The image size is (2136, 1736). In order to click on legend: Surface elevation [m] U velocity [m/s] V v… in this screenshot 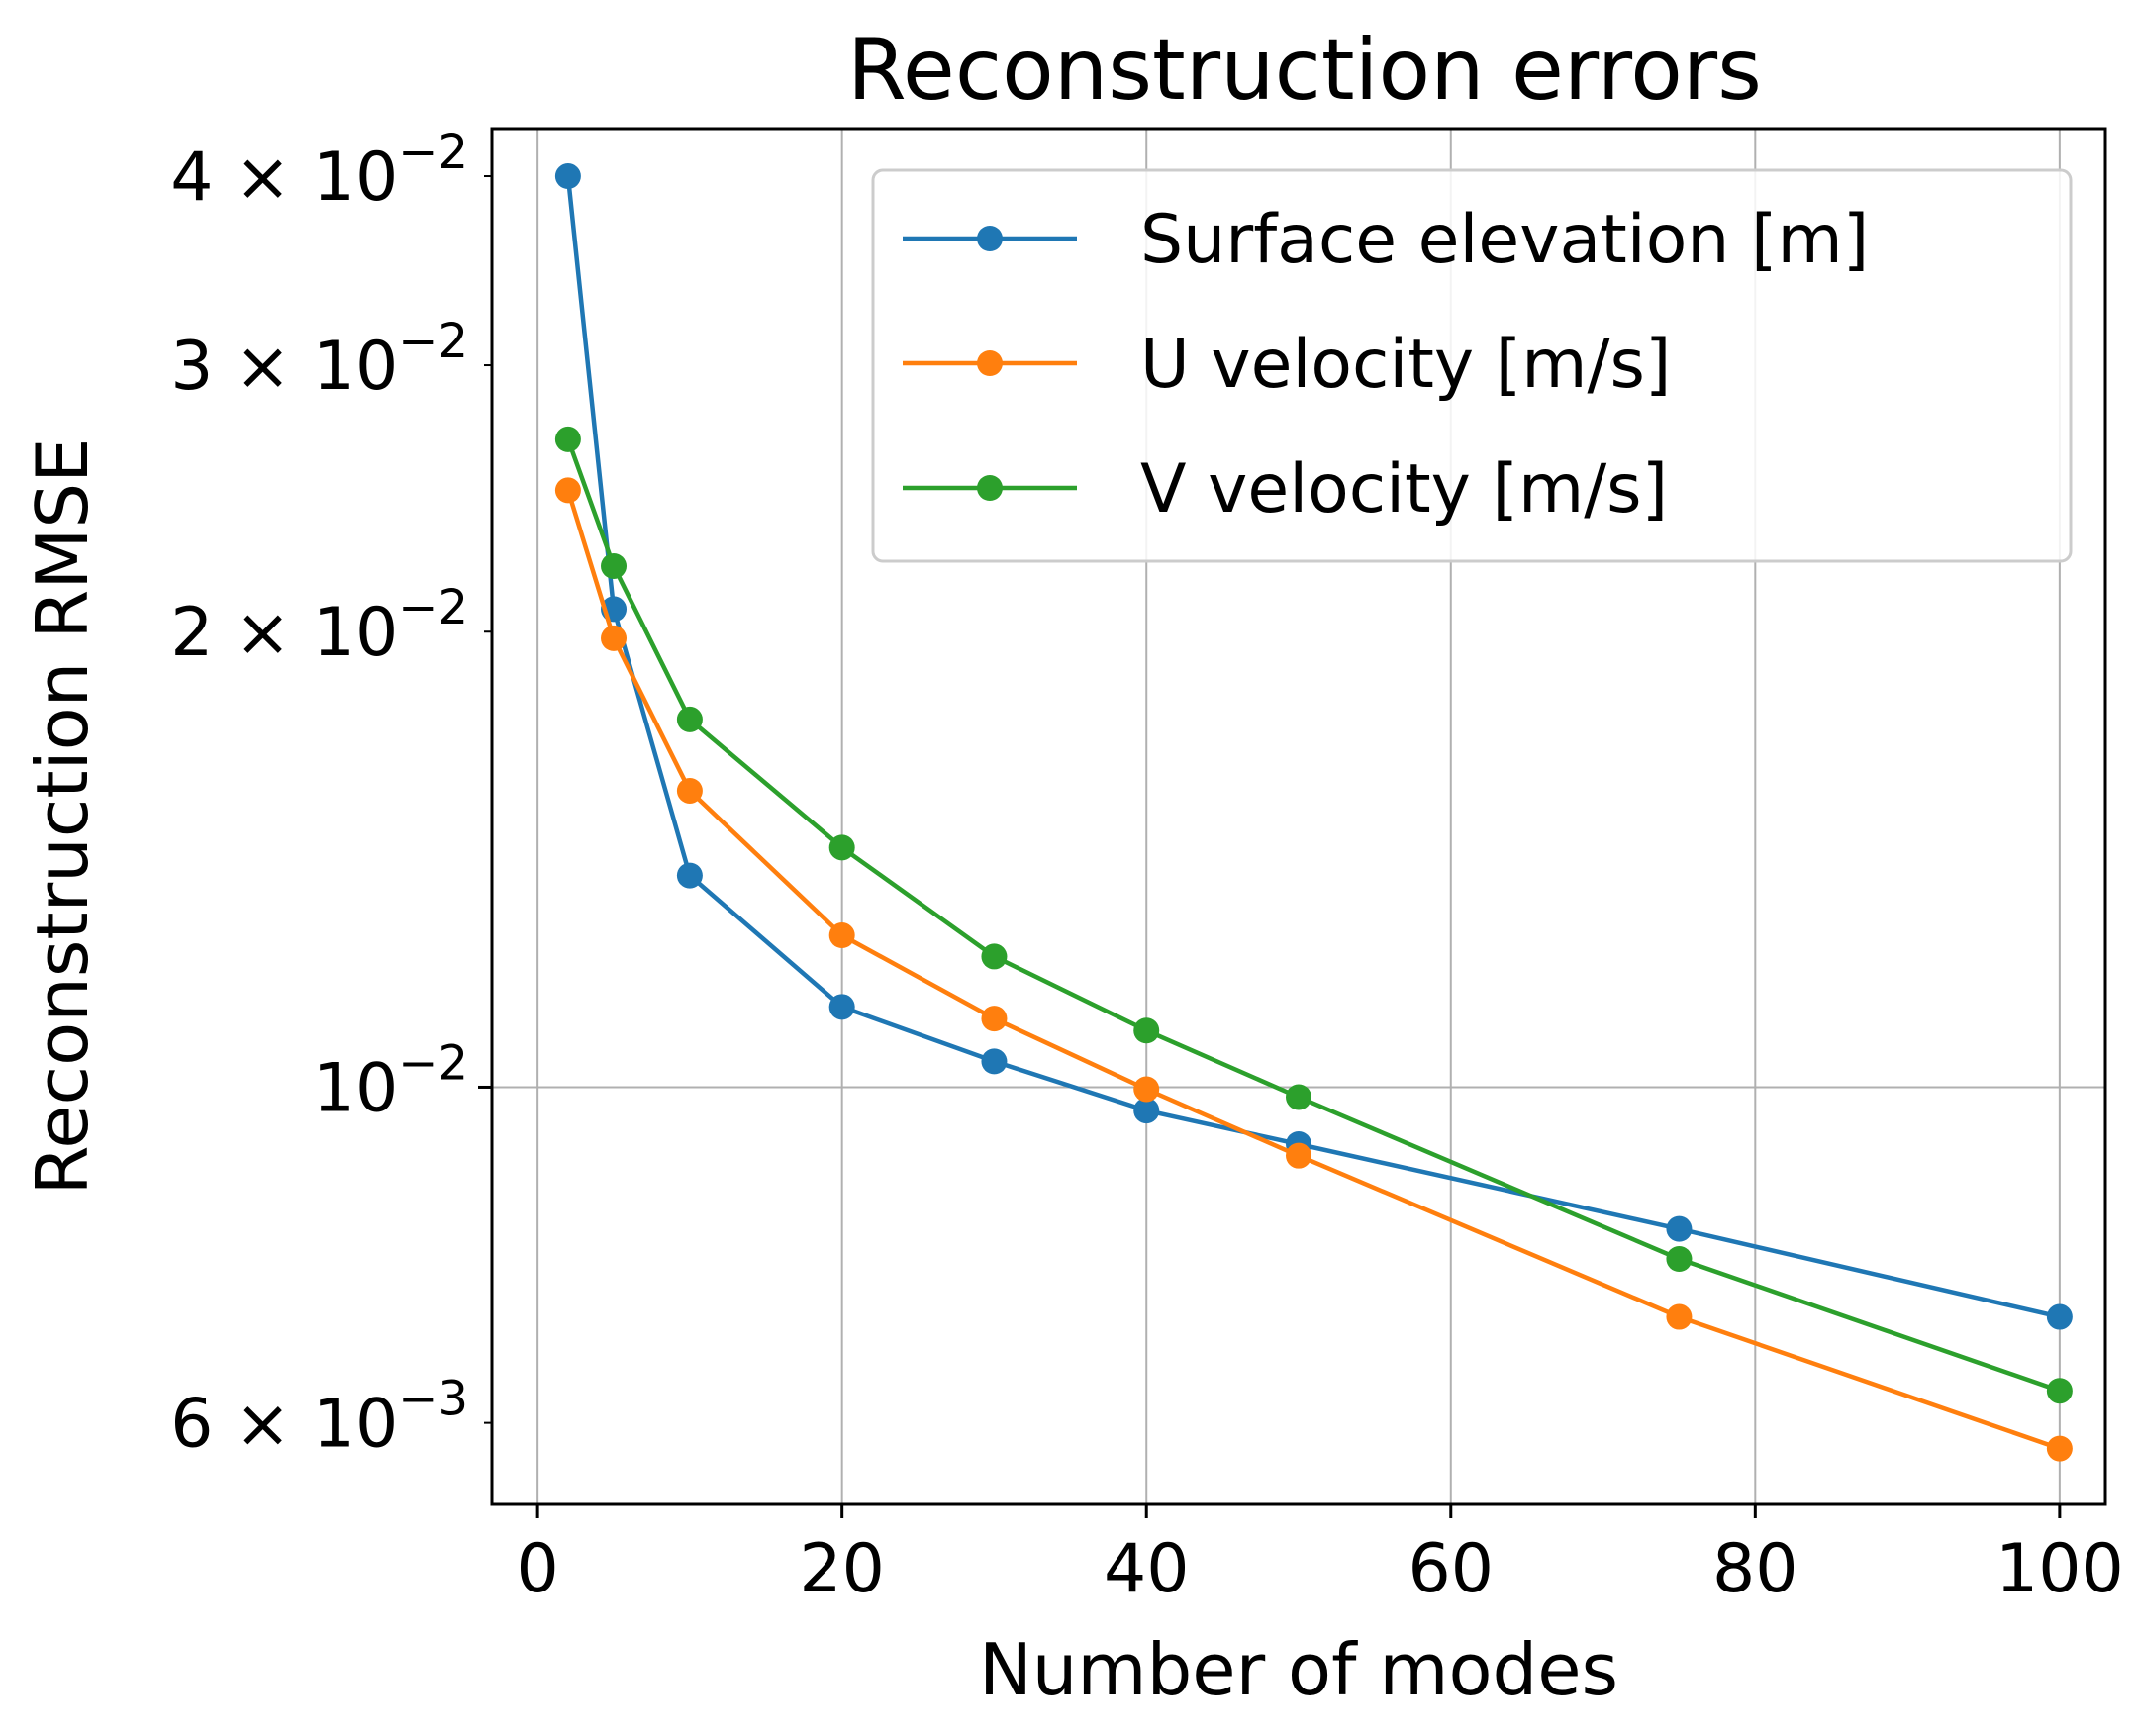, I will do `click(1472, 365)`.